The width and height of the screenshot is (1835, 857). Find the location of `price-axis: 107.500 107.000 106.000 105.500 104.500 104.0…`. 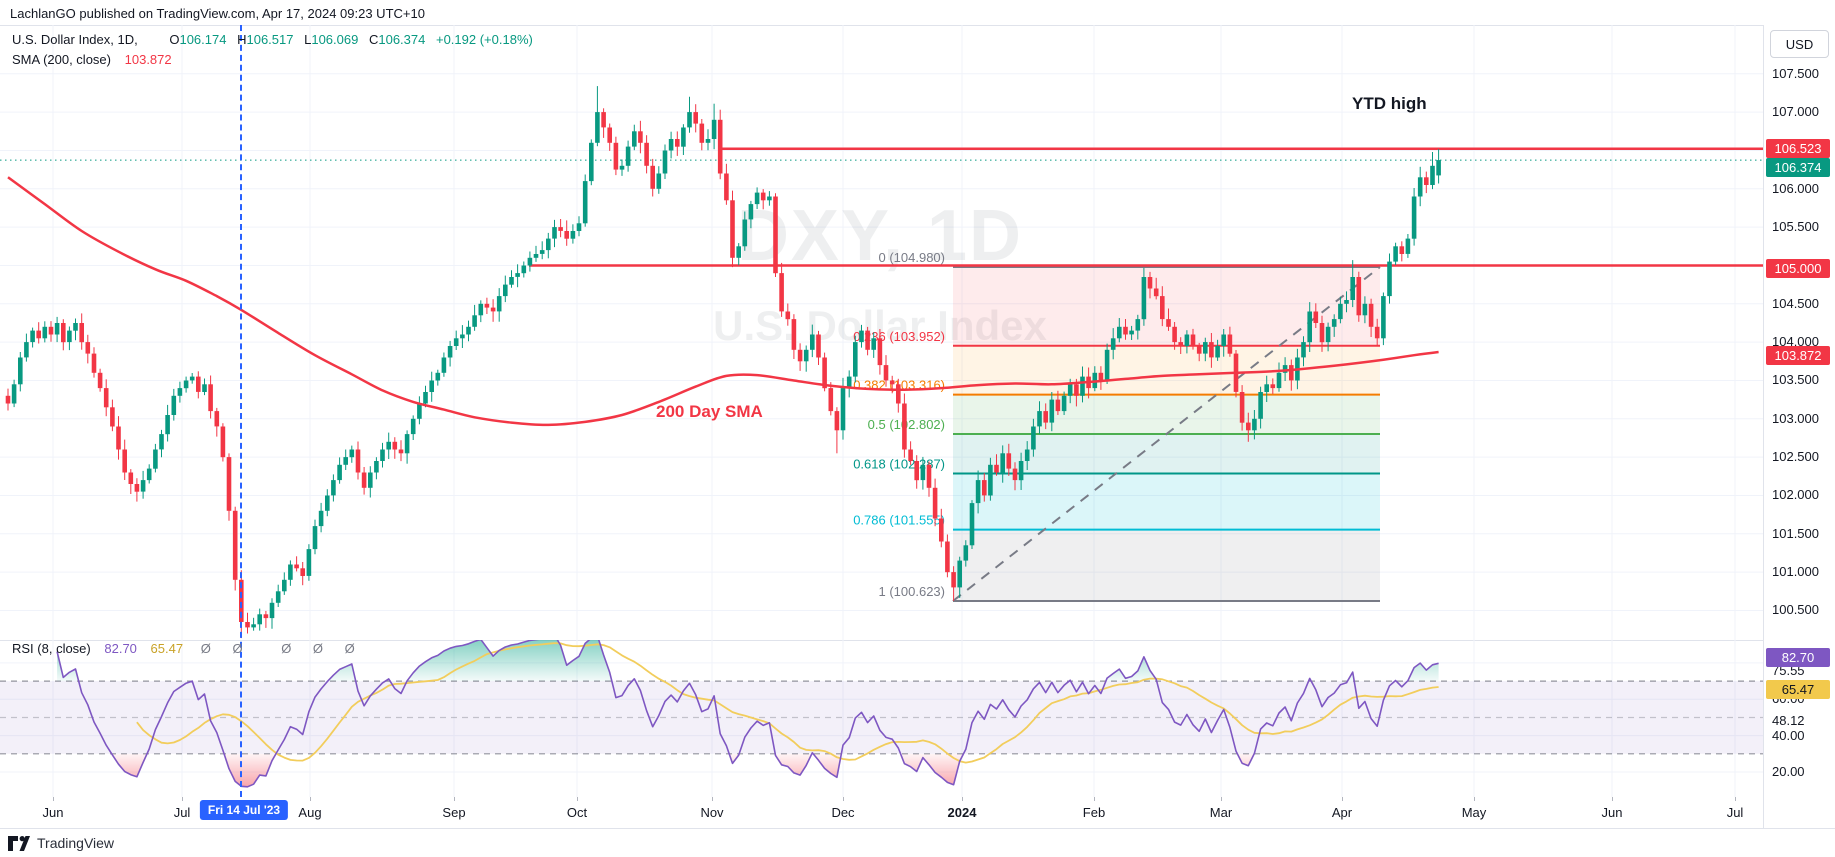

price-axis: 107.500 107.000 106.000 105.500 104.500 104.0… is located at coordinates (1799, 426).